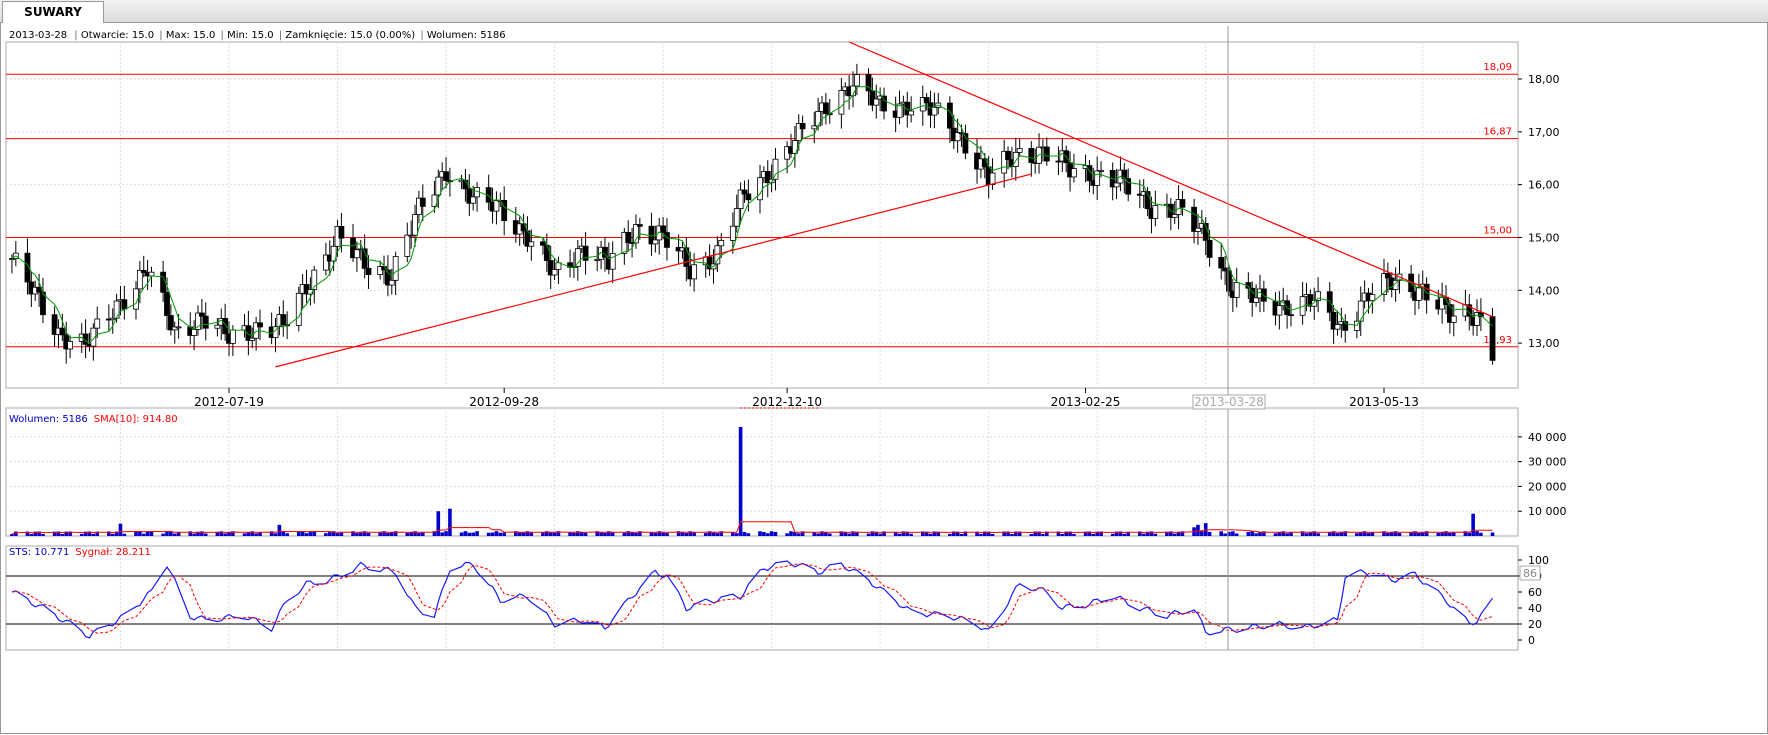 The image size is (1768, 735). Describe the element at coordinates (1530, 573) in the screenshot. I see `crosshair-value-box` at that location.